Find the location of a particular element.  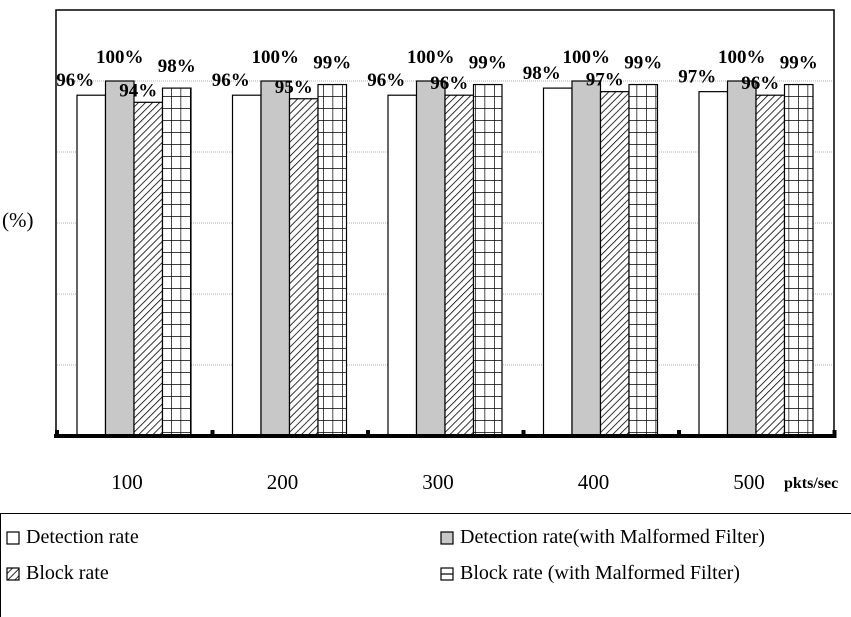

hatched-square-icon is located at coordinates (13, 573).